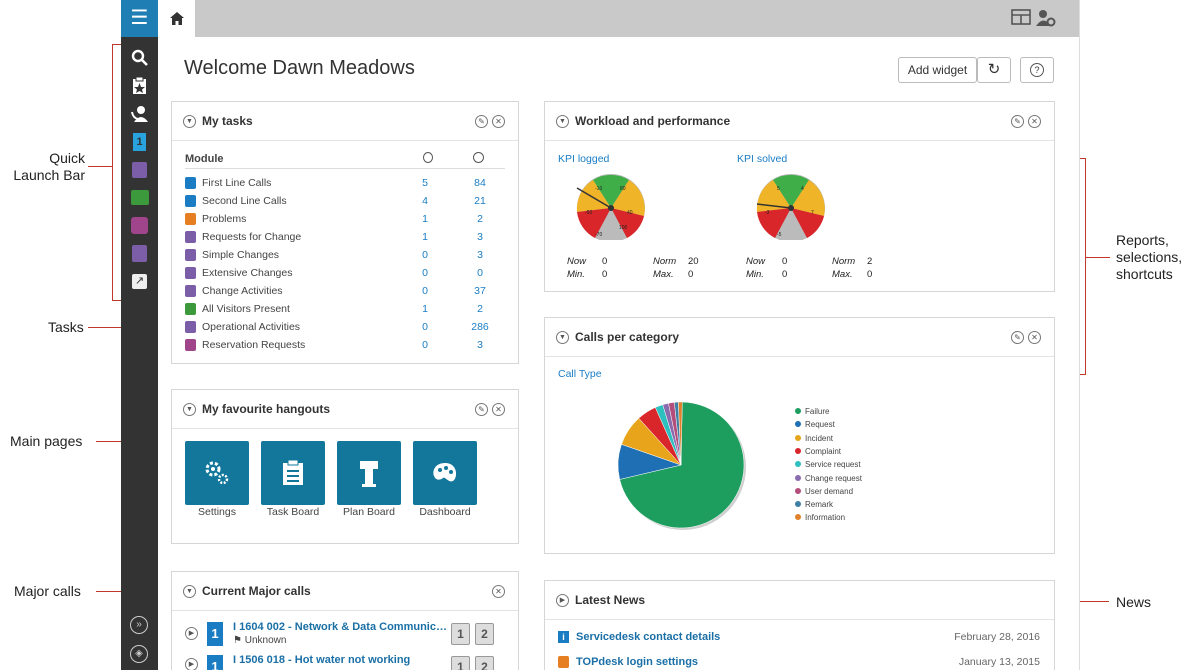 The width and height of the screenshot is (1200, 670). Describe the element at coordinates (345, 257) in the screenshot. I see `task-row: Simple Changes 0 3` at that location.